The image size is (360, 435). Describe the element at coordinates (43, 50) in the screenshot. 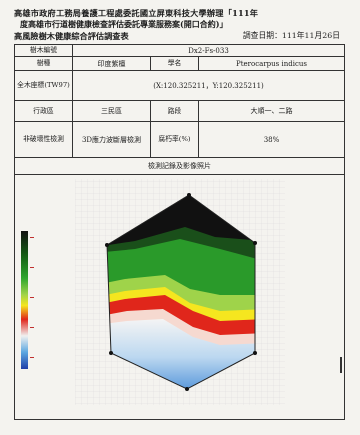

I see `tree-id-label: 樹木編號` at that location.